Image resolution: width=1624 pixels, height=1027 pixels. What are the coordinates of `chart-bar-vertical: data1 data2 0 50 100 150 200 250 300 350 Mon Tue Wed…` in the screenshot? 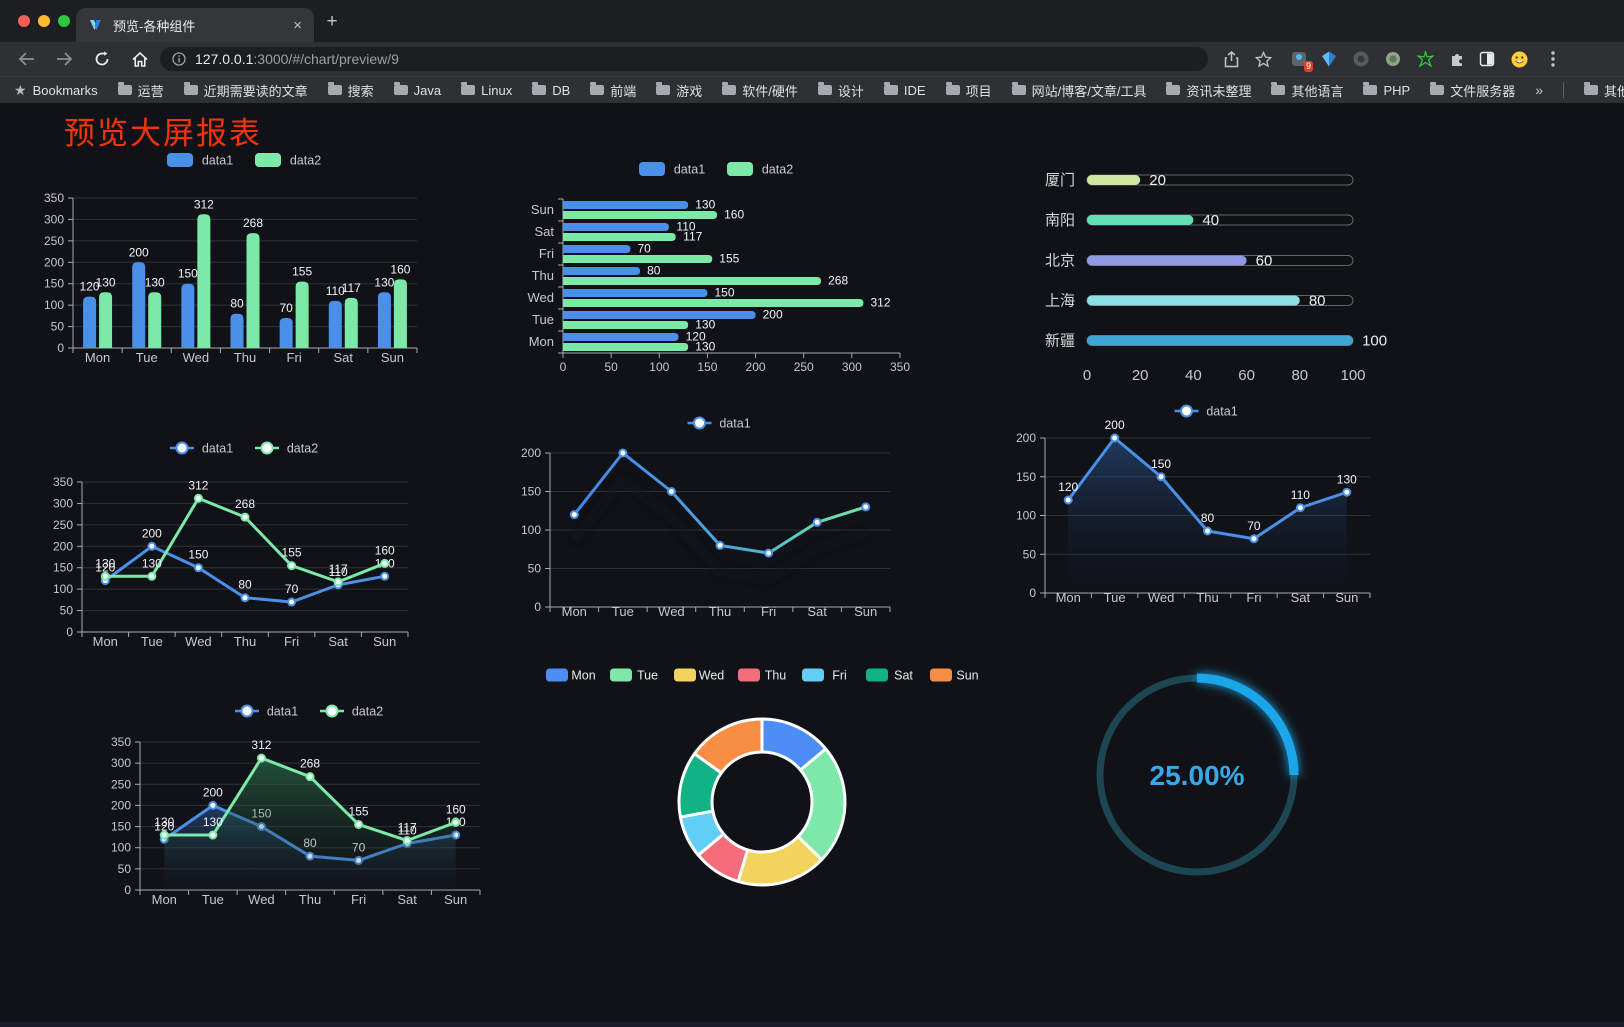 It's located at (231, 259).